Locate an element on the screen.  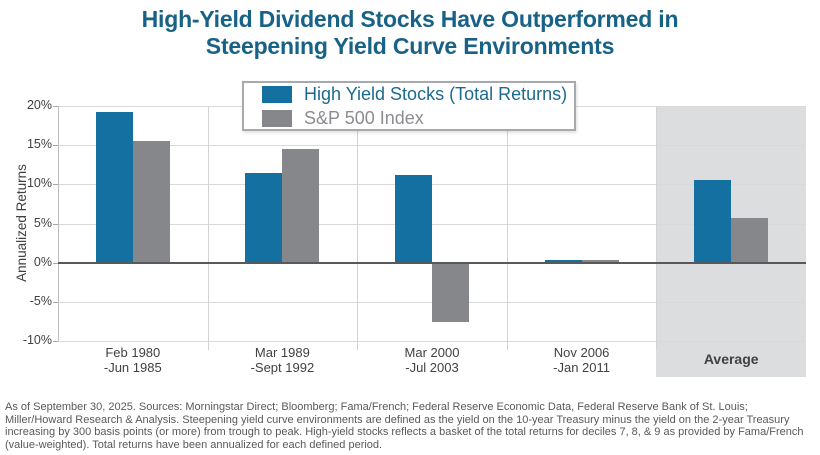
y-tick-mark--5% is located at coordinates (55, 302).